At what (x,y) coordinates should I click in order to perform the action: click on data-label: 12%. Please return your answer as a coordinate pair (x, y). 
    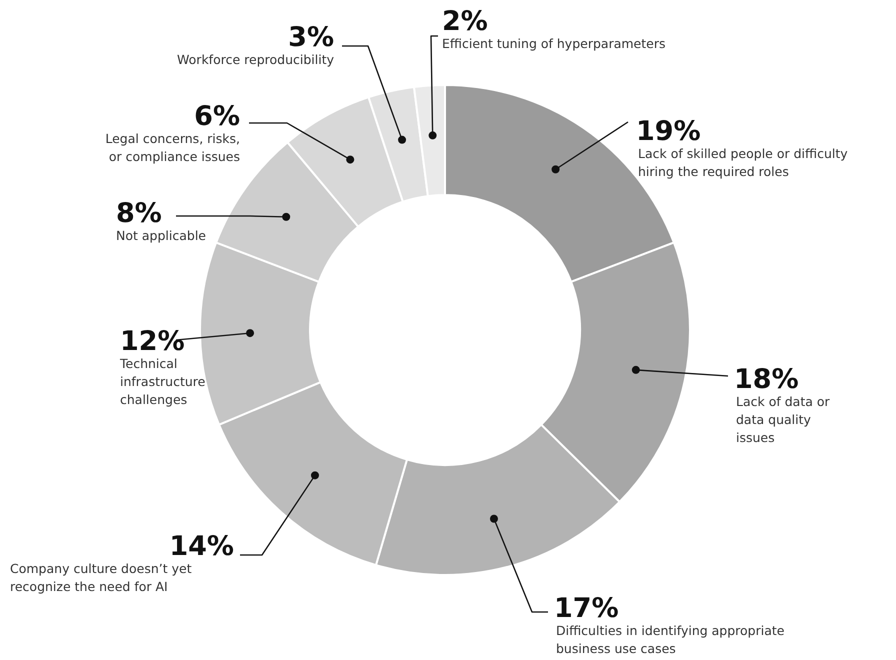
    Looking at the image, I should click on (152, 341).